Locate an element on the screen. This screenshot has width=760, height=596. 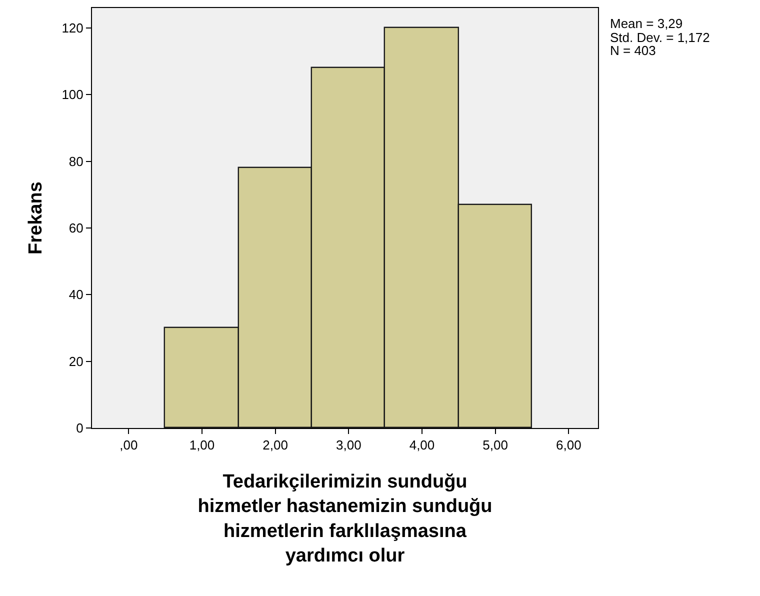
x-tick-label: ,00 is located at coordinates (129, 445).